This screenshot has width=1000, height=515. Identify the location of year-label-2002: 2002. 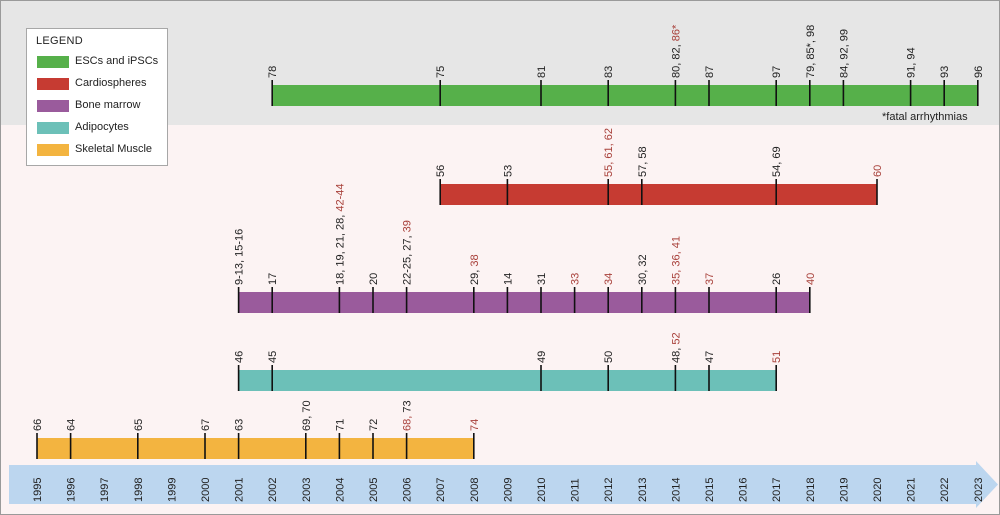
(273, 490).